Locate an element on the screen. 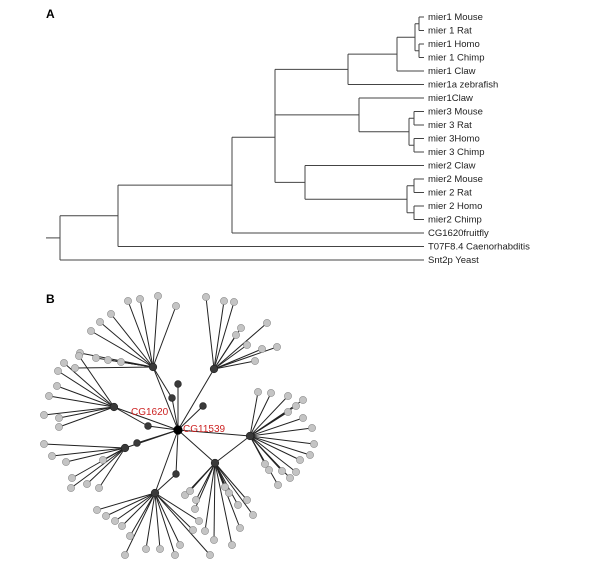  leaf-label-m2rat: mier 2 Rat is located at coordinates (450, 193).